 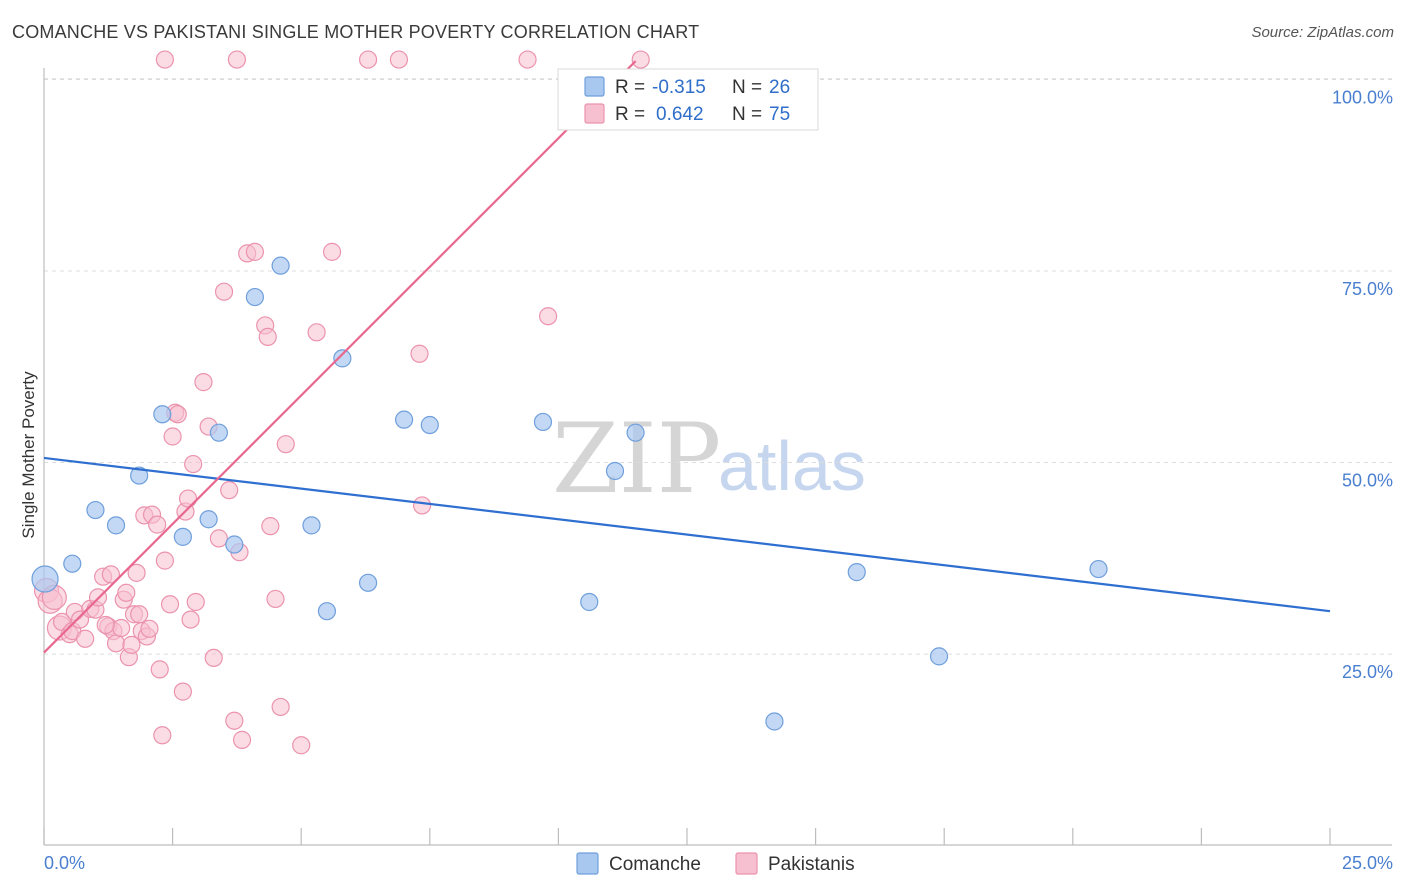 I want to click on x-tick-label-max: 25.0%, so click(x=1367, y=863).